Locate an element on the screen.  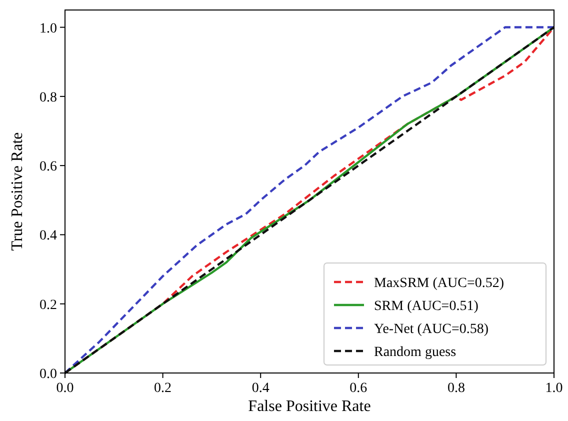
x-tick-label: 0.2 is located at coordinates (163, 388).